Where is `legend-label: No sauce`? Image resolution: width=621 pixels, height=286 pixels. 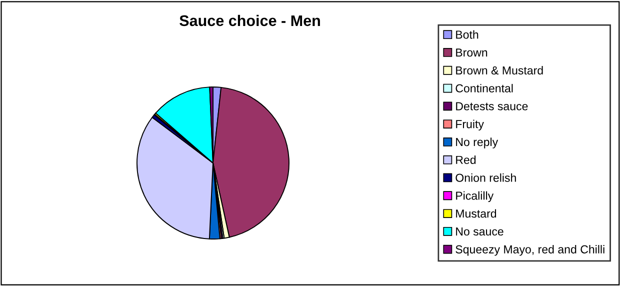 legend-label: No sauce is located at coordinates (480, 232).